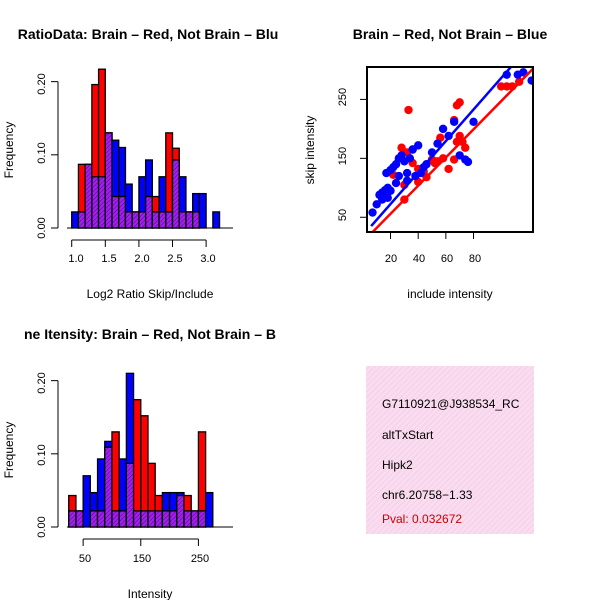 This screenshot has height=600, width=600. I want to click on x-tick-label: 150, so click(142, 559).